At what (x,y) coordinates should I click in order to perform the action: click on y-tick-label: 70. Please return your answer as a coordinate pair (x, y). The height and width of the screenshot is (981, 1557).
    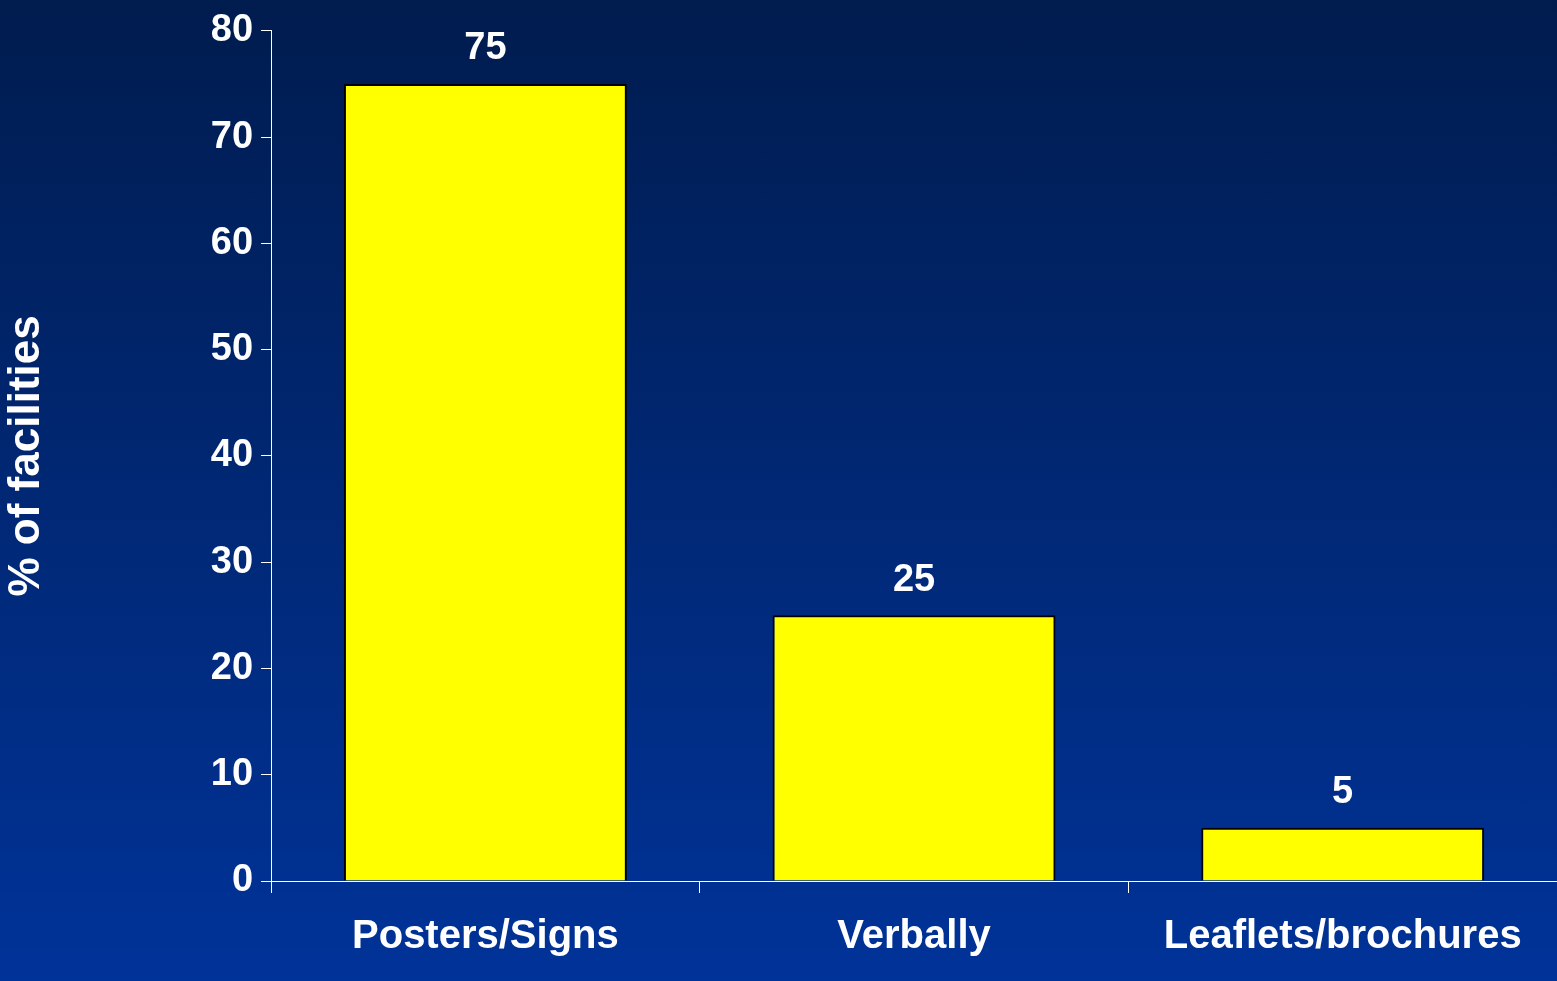
    Looking at the image, I should click on (232, 134).